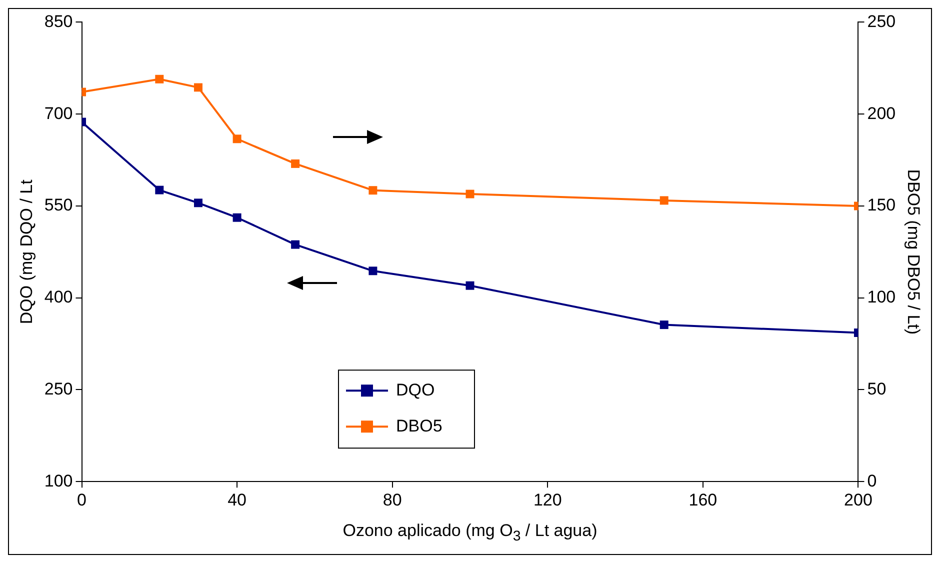 This screenshot has width=940, height=563. I want to click on y2-tick-label: 0, so click(872, 480).